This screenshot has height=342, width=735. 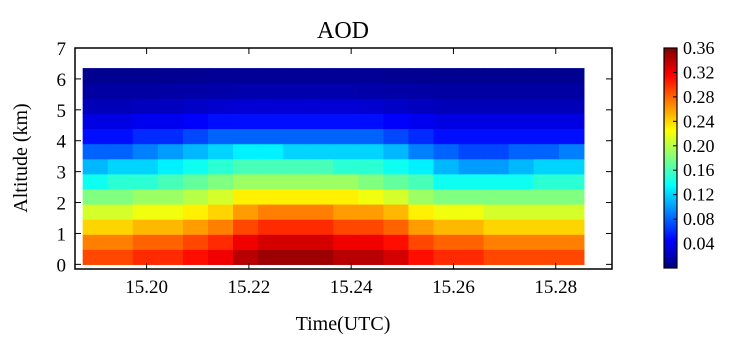 What do you see at coordinates (699, 121) in the screenshot?
I see `colorbar-tick-label: 0.24` at bounding box center [699, 121].